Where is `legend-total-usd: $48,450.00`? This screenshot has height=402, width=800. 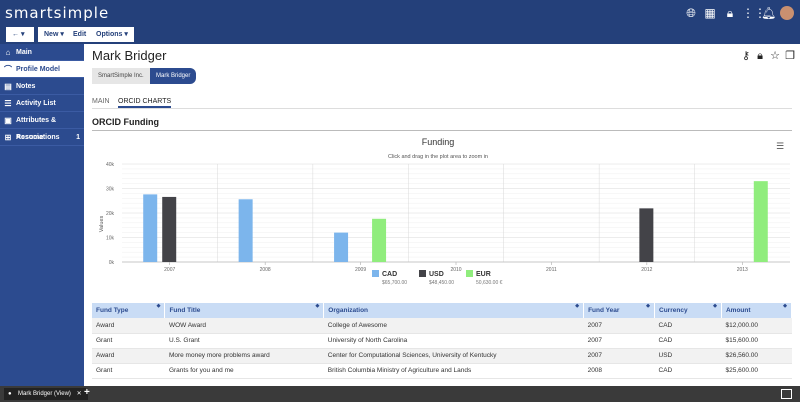
legend-total-usd: $48,450.00 is located at coordinates (441, 283).